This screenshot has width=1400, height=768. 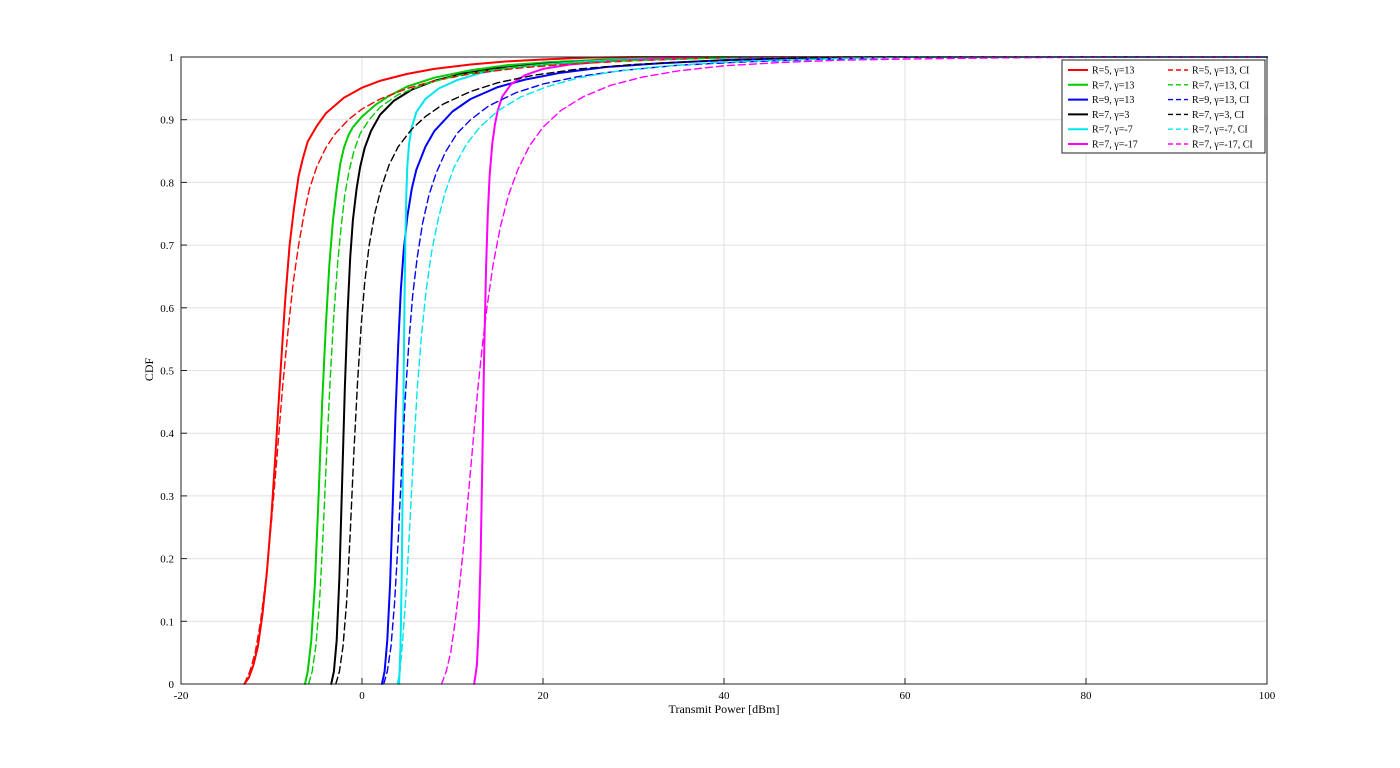 What do you see at coordinates (1220, 130) in the screenshot?
I see `legend-label: R=7, γ=-7, CI` at bounding box center [1220, 130].